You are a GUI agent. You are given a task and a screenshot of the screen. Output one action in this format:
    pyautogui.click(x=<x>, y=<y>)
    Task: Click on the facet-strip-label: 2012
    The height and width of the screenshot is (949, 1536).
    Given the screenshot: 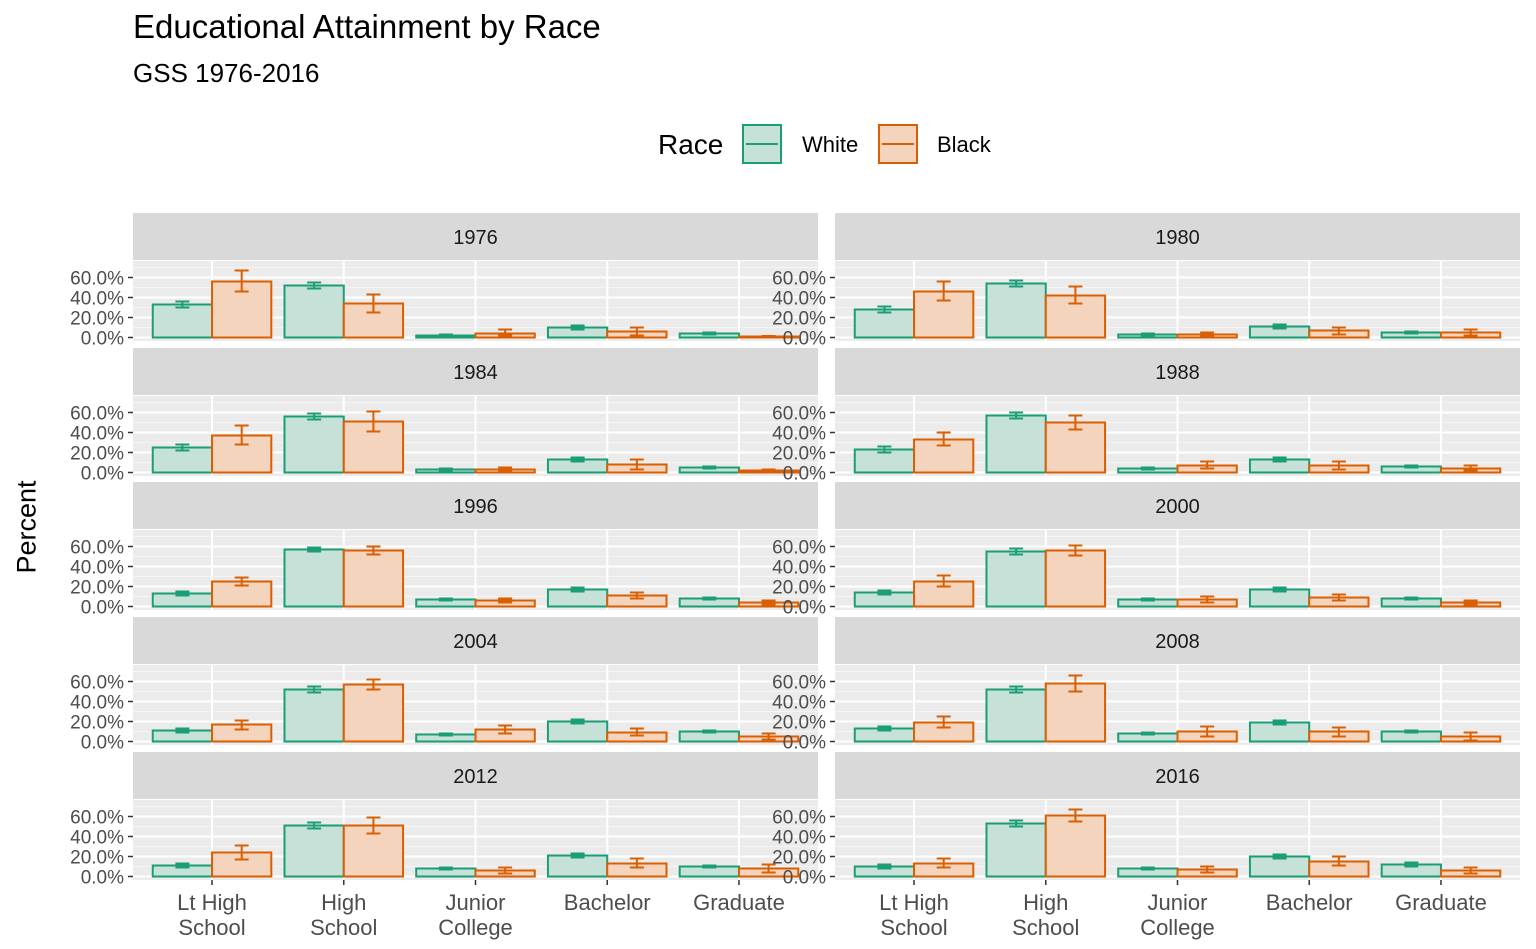 What is the action you would take?
    pyautogui.click(x=475, y=777)
    